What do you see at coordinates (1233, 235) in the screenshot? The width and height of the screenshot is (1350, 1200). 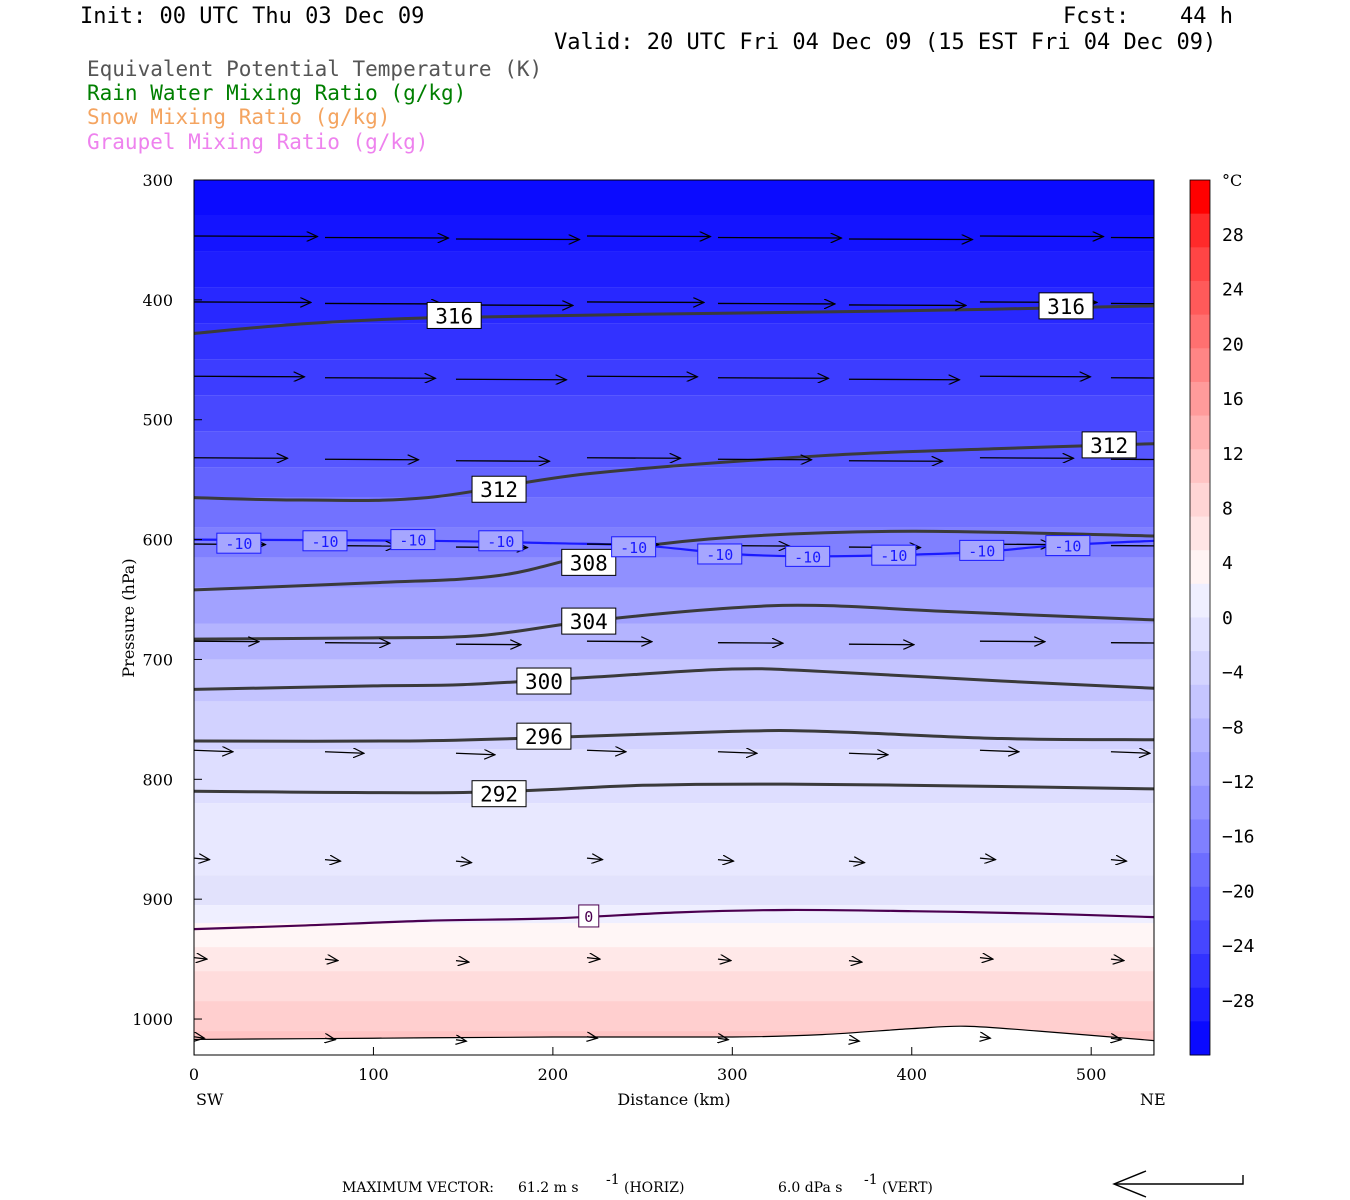 I see `colorbar-tick-label: 28` at bounding box center [1233, 235].